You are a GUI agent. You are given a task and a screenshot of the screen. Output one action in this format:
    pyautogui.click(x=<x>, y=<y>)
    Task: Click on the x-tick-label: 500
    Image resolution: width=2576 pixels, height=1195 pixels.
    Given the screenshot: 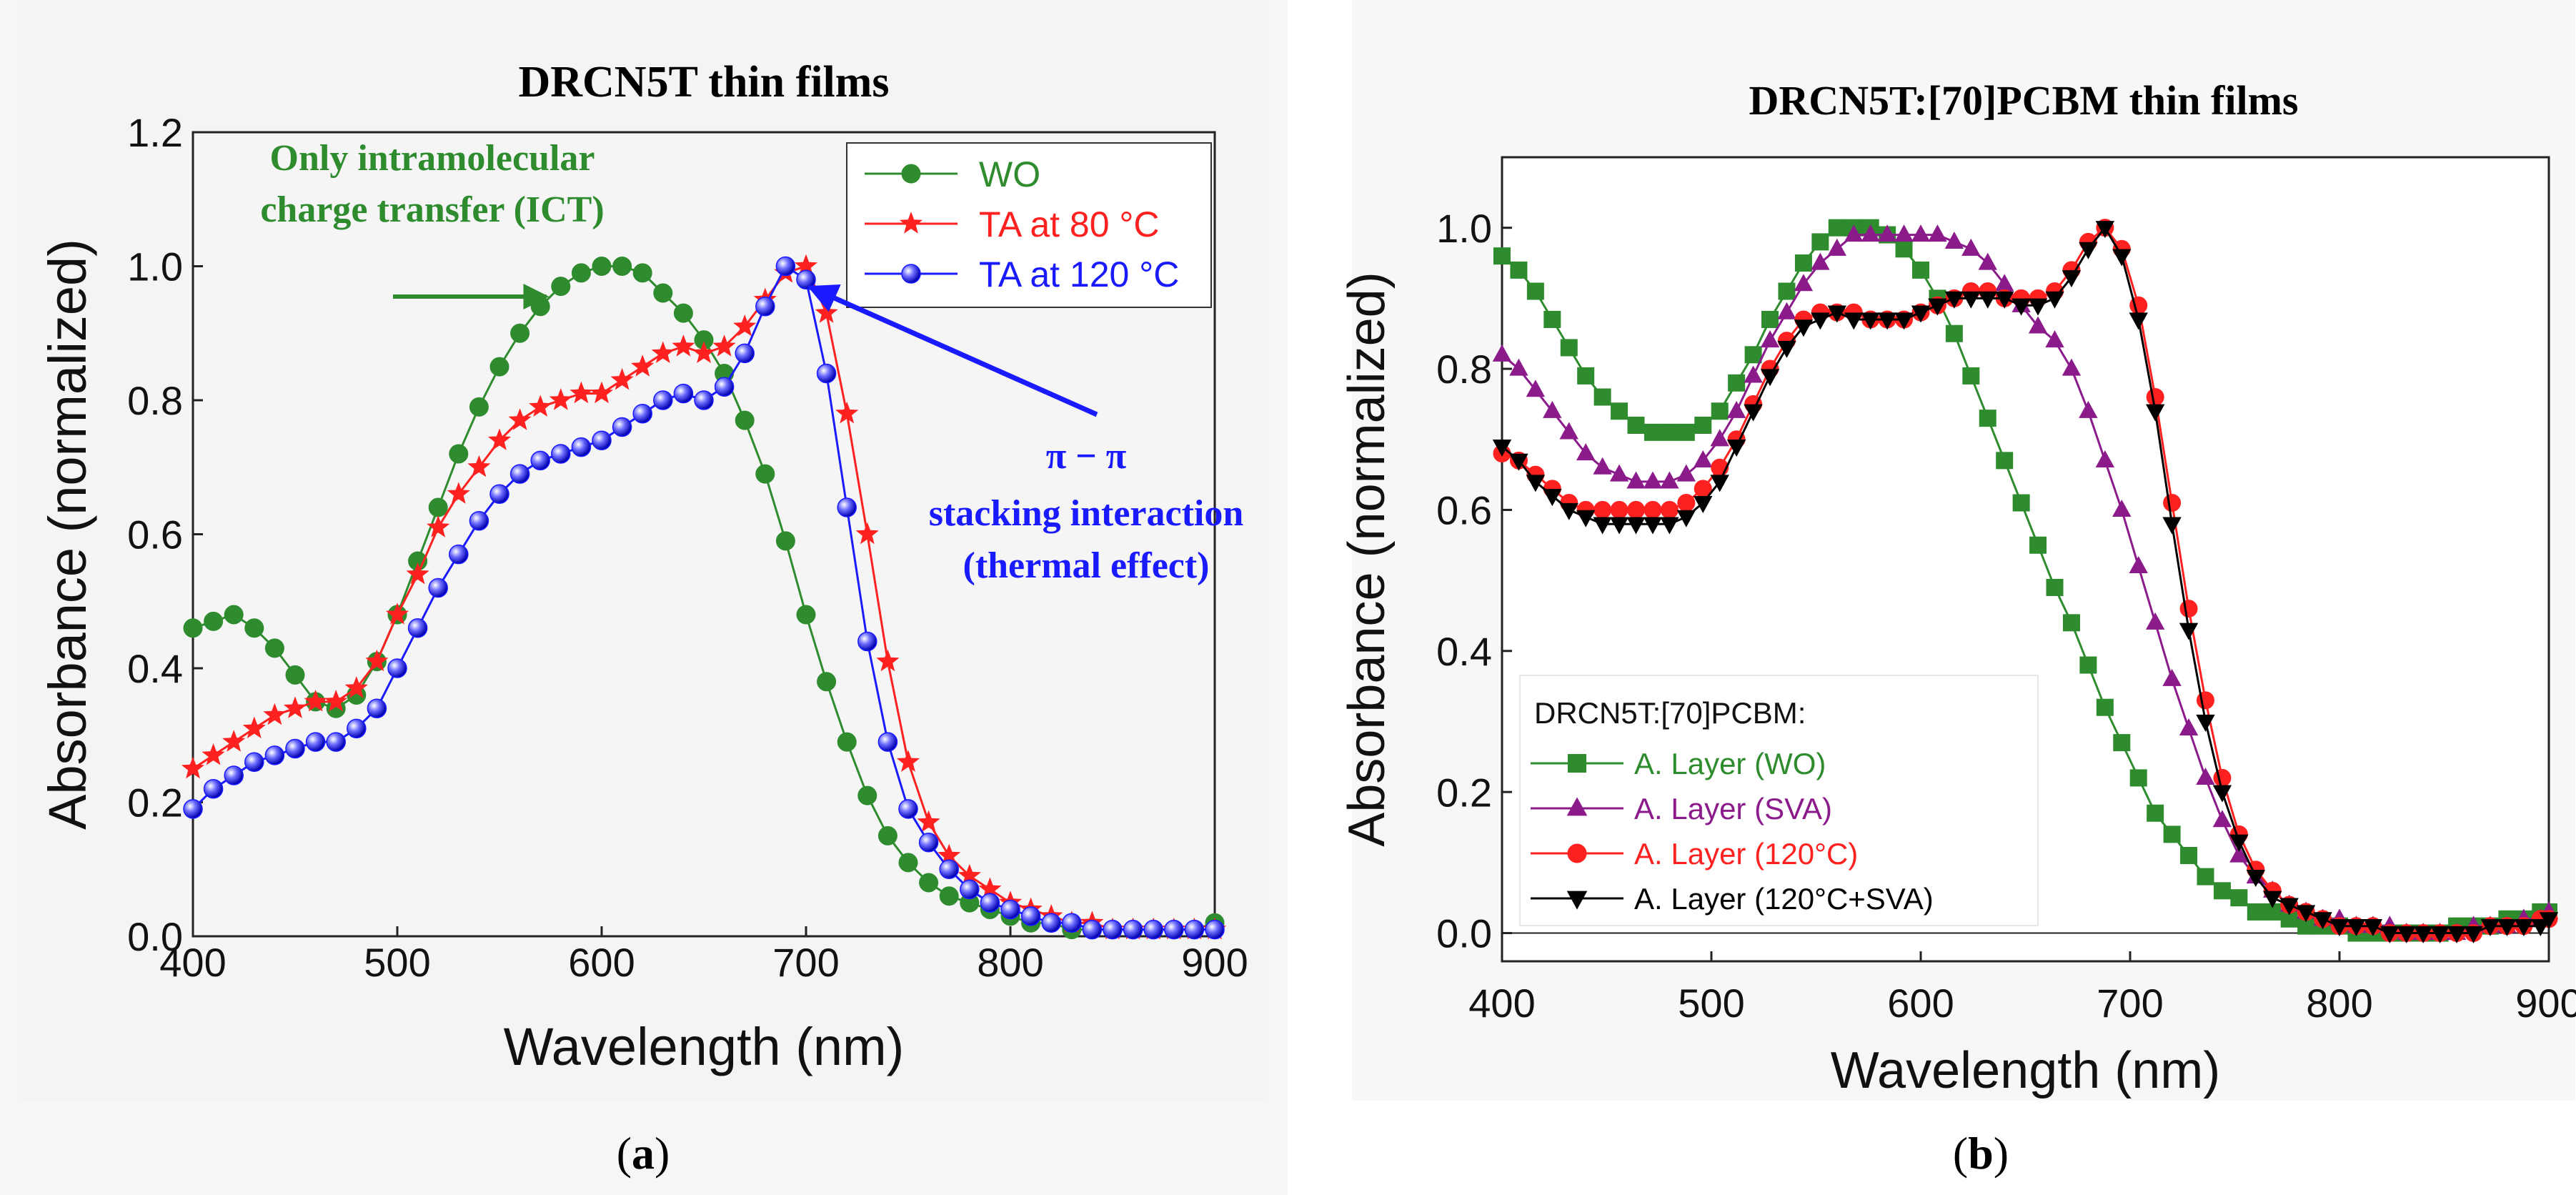 What is the action you would take?
    pyautogui.click(x=1711, y=1003)
    